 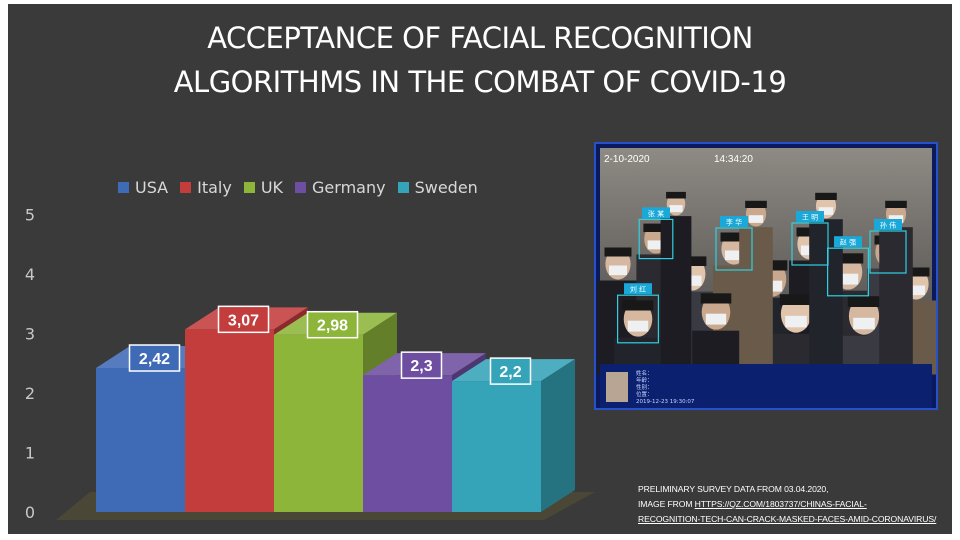 I want to click on face-tag-label: 刘 红, so click(x=638, y=289).